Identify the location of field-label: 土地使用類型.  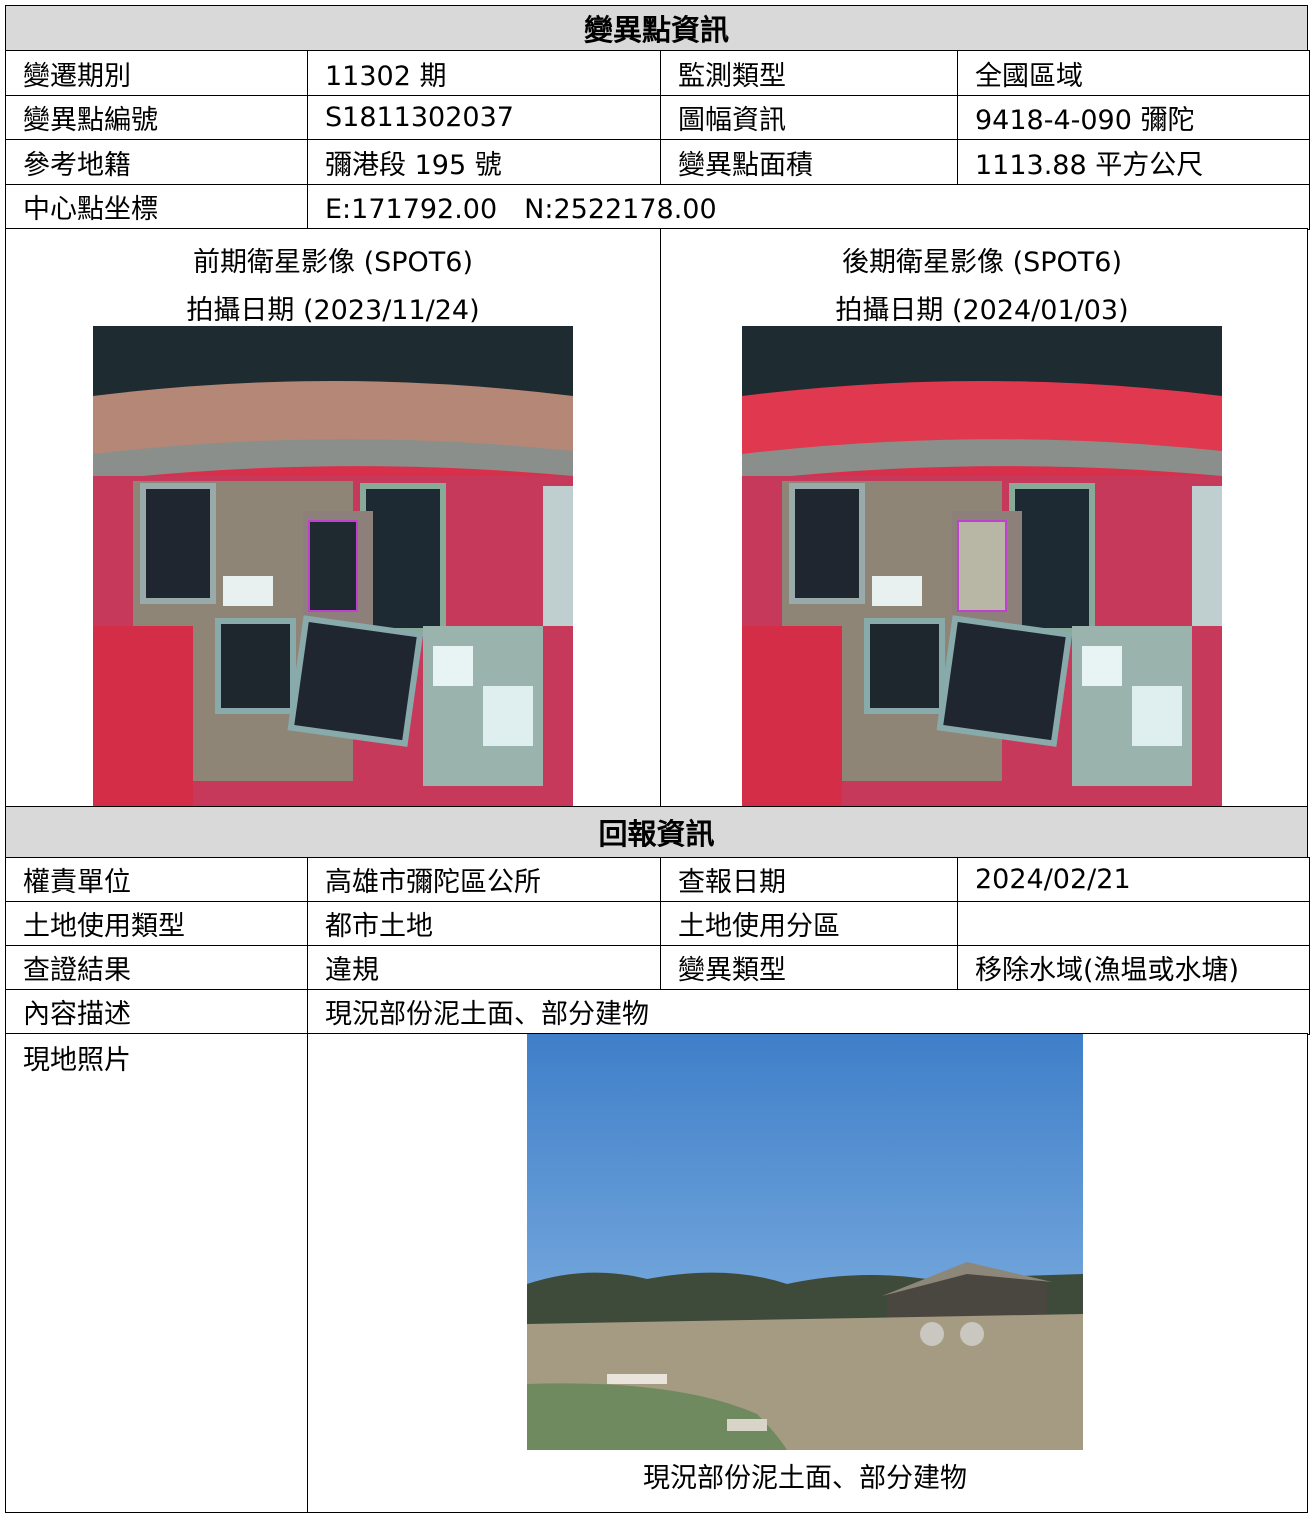
(157, 924).